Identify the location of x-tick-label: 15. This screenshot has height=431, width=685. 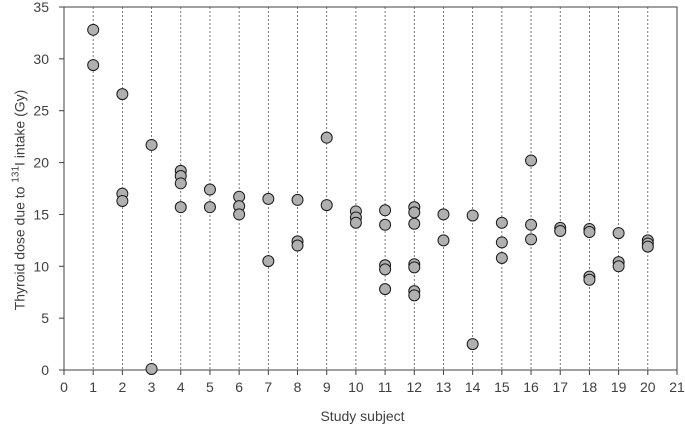
(502, 387).